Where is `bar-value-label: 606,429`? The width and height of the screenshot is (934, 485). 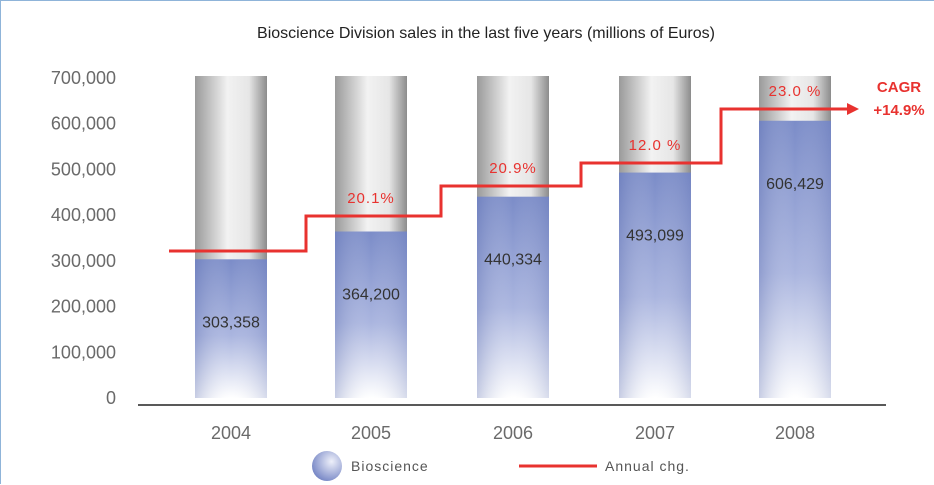
bar-value-label: 606,429 is located at coordinates (795, 184).